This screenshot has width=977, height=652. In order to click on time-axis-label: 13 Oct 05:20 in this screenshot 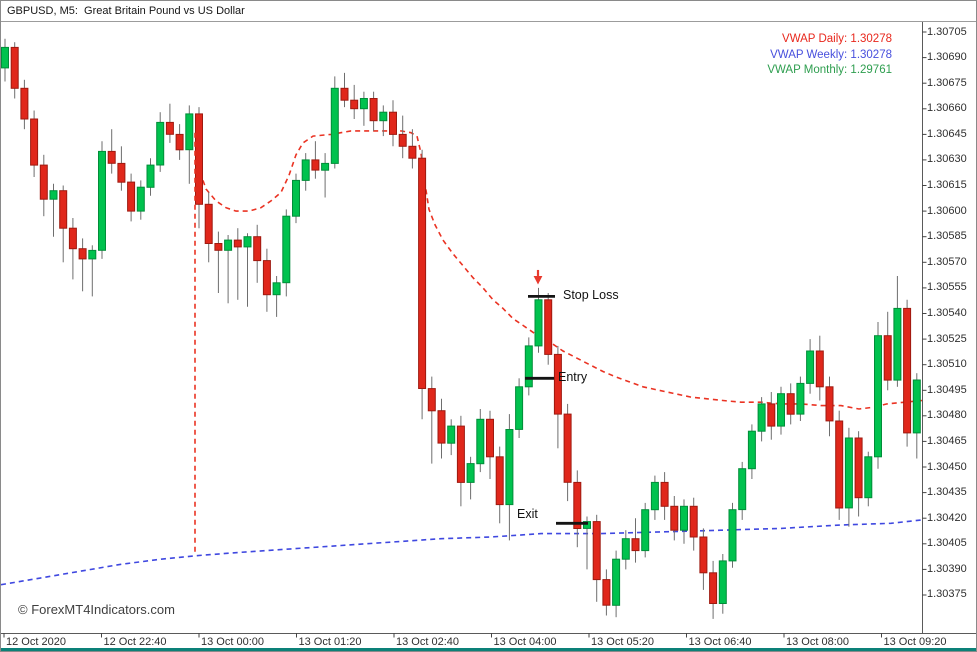, I will do `click(622, 642)`.